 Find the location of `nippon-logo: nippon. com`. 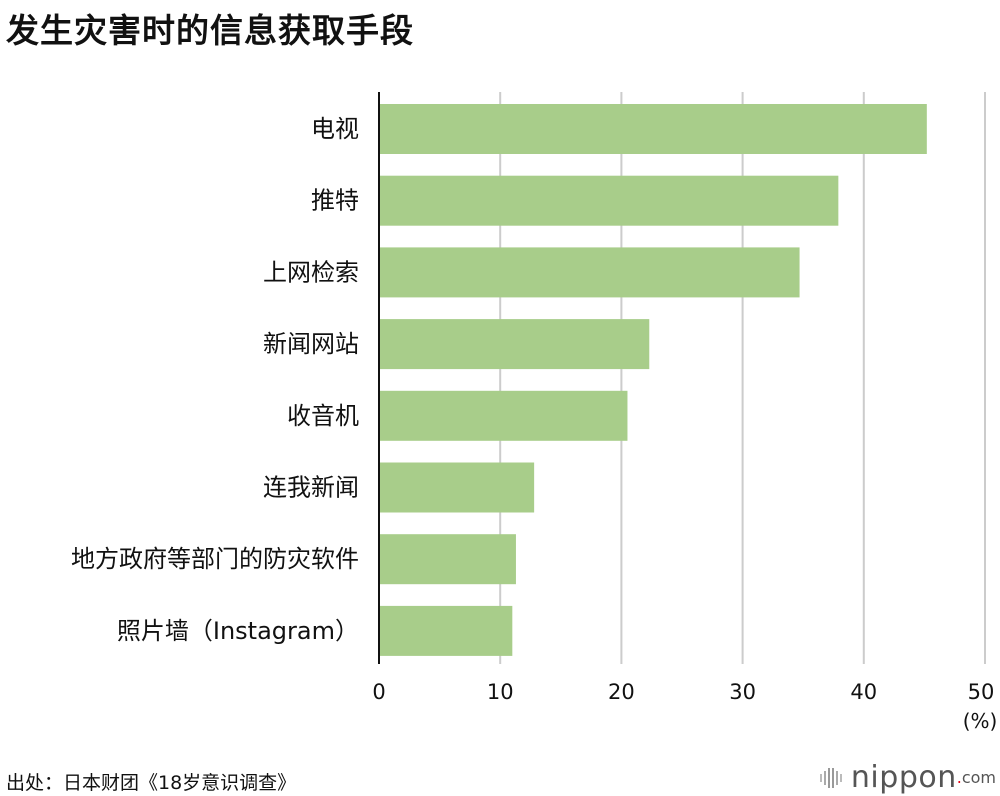

nippon-logo: nippon. com is located at coordinates (907, 777).